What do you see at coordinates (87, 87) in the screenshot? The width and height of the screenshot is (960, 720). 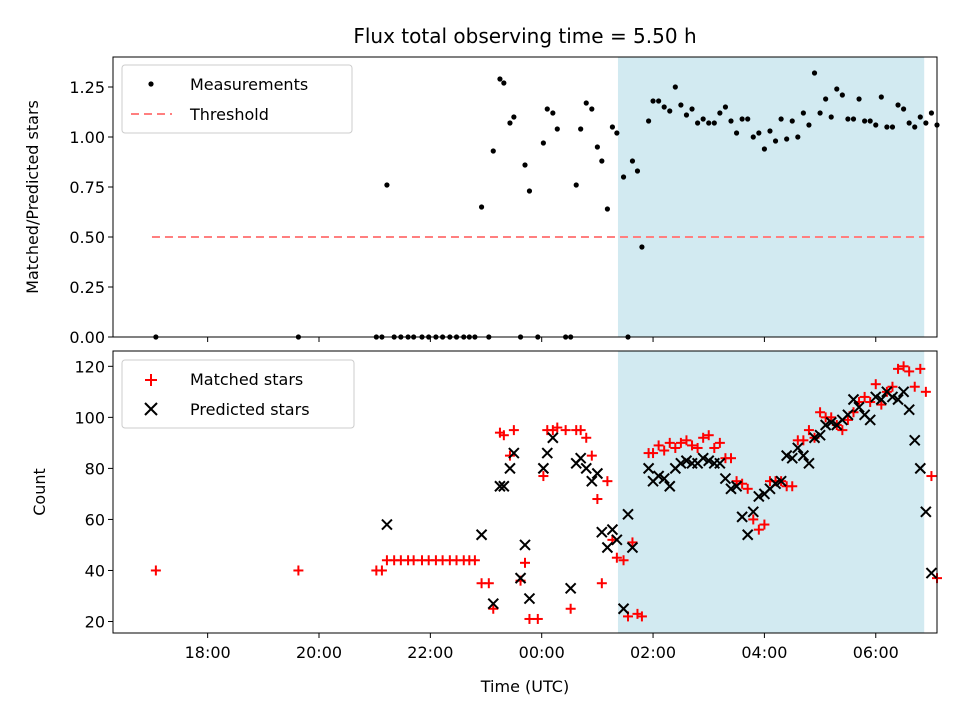 I see `ratio-y-tick-label: 1.25` at bounding box center [87, 87].